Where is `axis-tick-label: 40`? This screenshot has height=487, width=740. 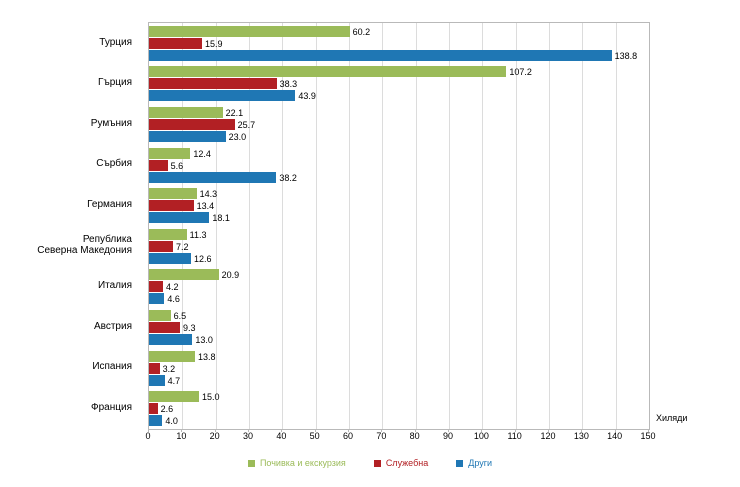 axis-tick-label: 40 is located at coordinates (281, 436).